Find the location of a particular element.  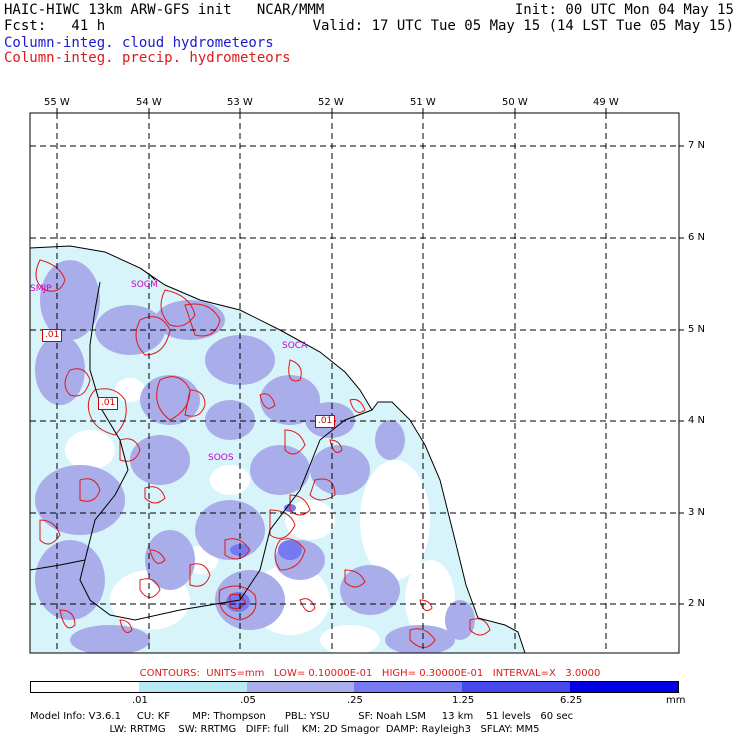

init-time: Init: 00 UTC Mon 04 May 15 is located at coordinates (624, 10).